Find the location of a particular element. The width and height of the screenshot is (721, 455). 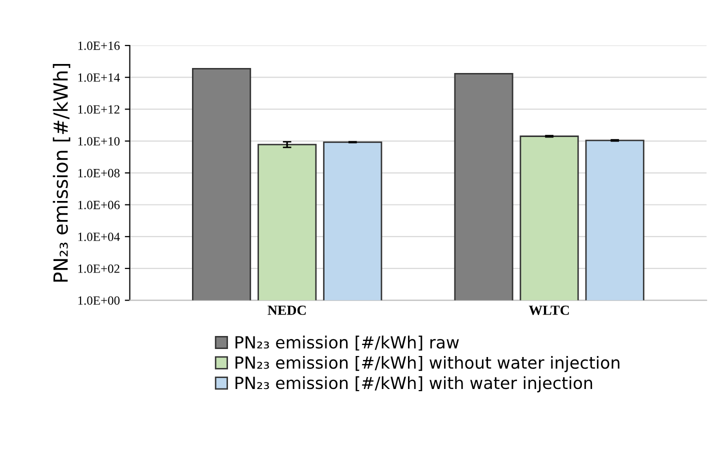

legend-label: PN₂₃ emission [#/kWh] without water injection is located at coordinates (428, 364).